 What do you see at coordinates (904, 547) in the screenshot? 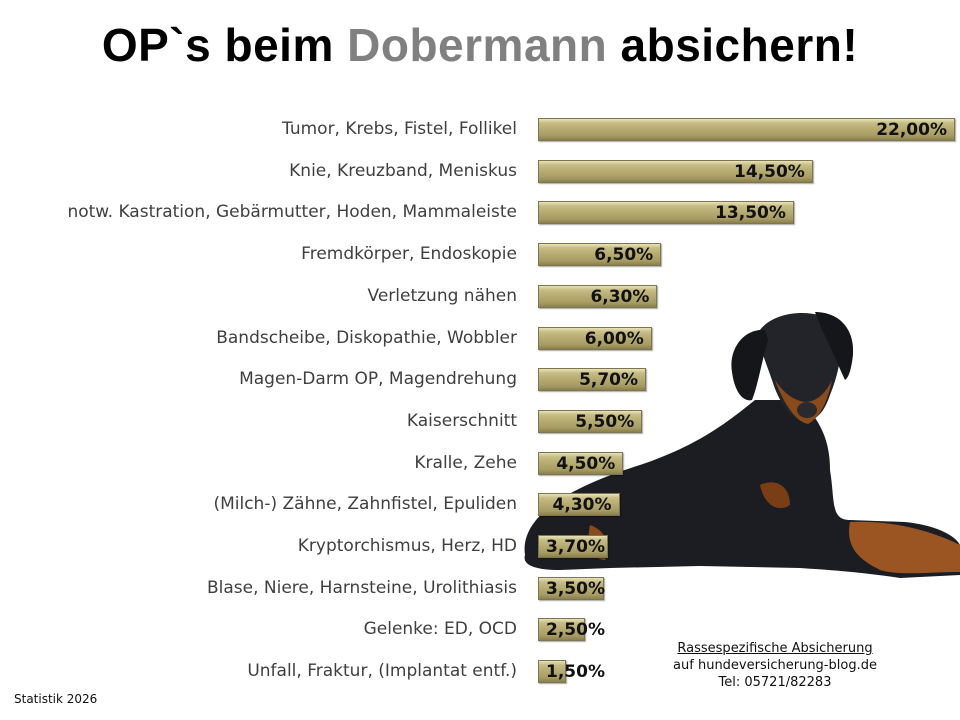
I see `dog-leg-tan` at bounding box center [904, 547].